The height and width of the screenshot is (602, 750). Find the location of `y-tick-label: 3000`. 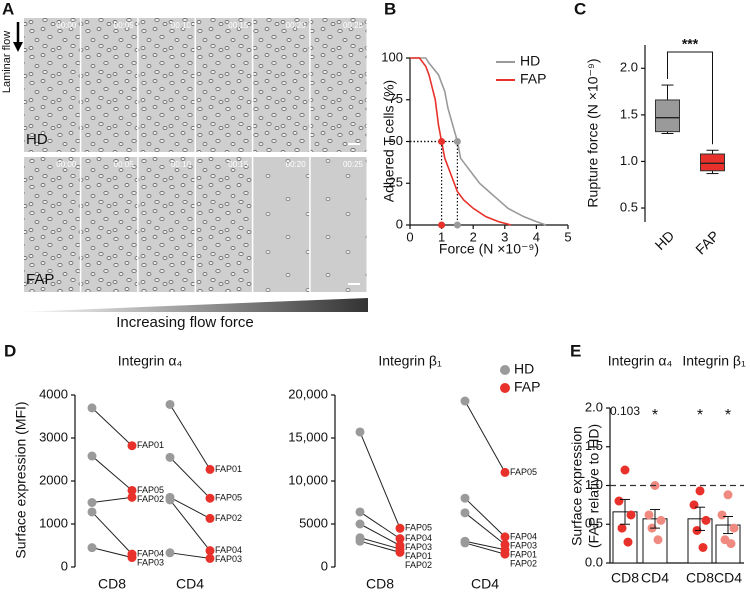

y-tick-label: 3000 is located at coordinates (53, 436).